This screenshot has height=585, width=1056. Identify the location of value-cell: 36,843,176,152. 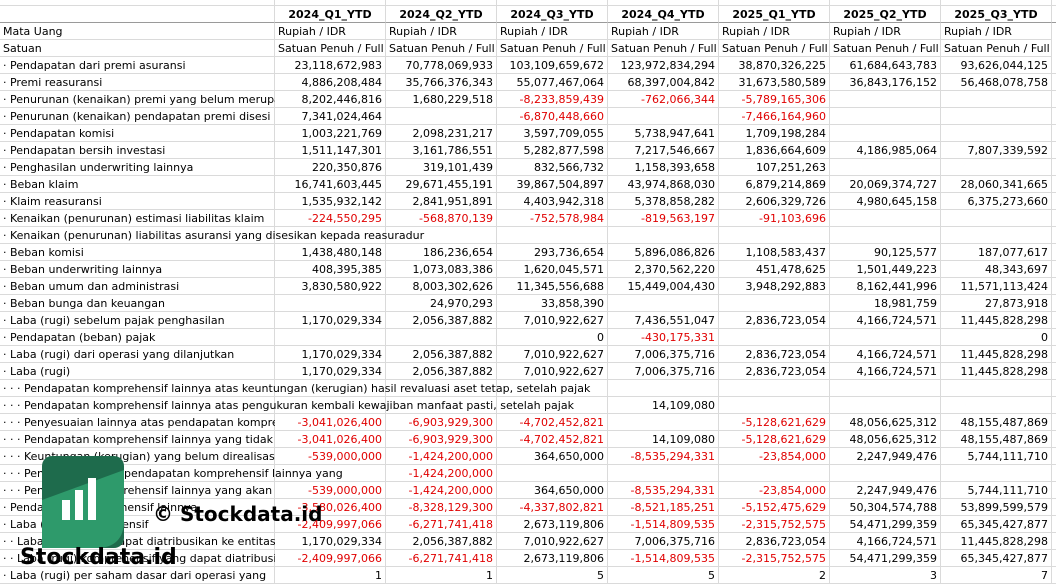
(885, 82).